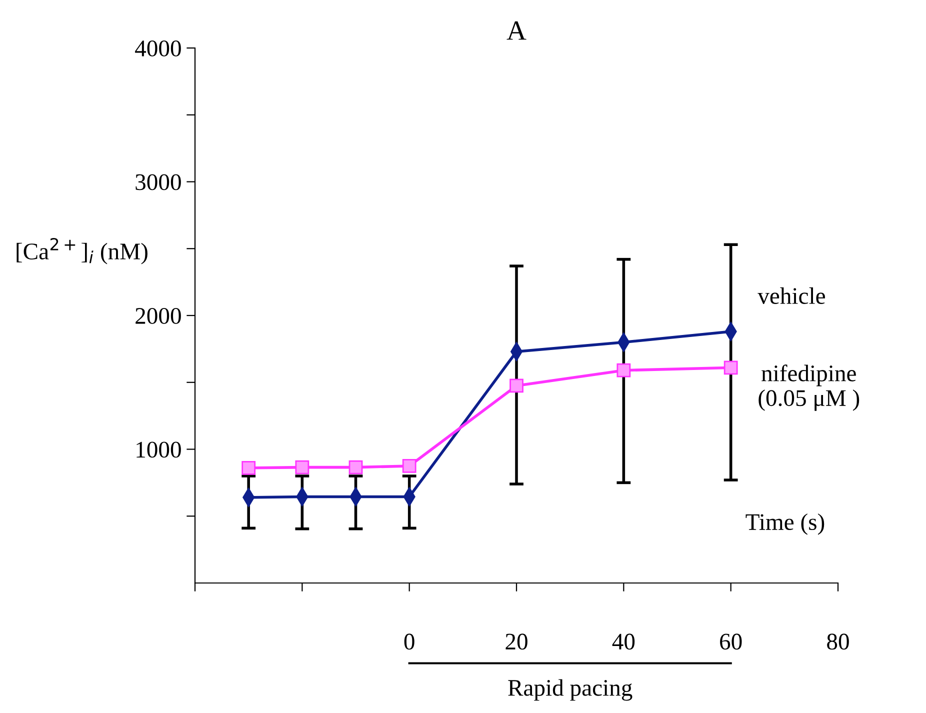 The image size is (926, 713). I want to click on y-axis-title: [Ca$^{2+}$]$_{i}$ (nM), so click(82, 251).